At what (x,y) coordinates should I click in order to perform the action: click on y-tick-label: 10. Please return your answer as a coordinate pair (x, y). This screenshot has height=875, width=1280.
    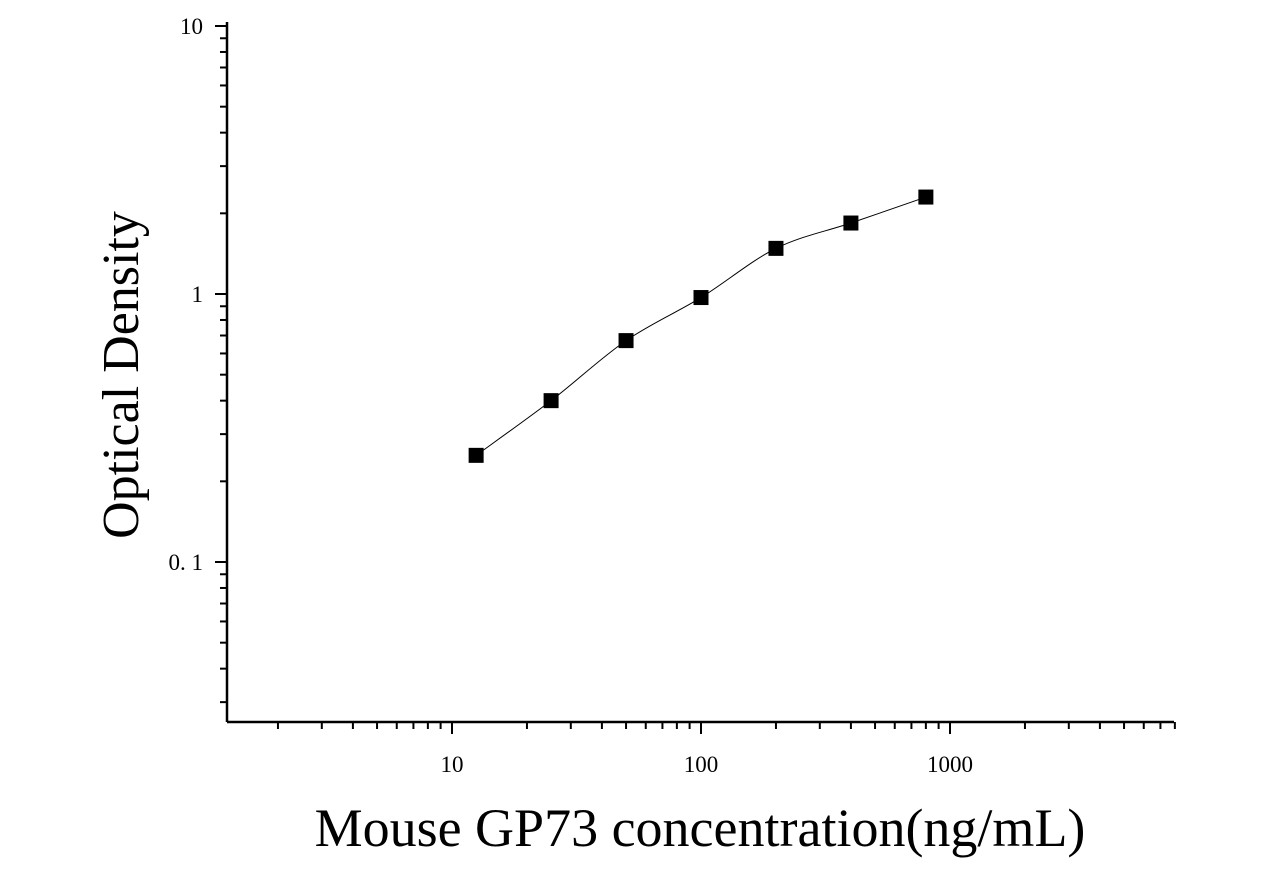
    Looking at the image, I should click on (191, 26).